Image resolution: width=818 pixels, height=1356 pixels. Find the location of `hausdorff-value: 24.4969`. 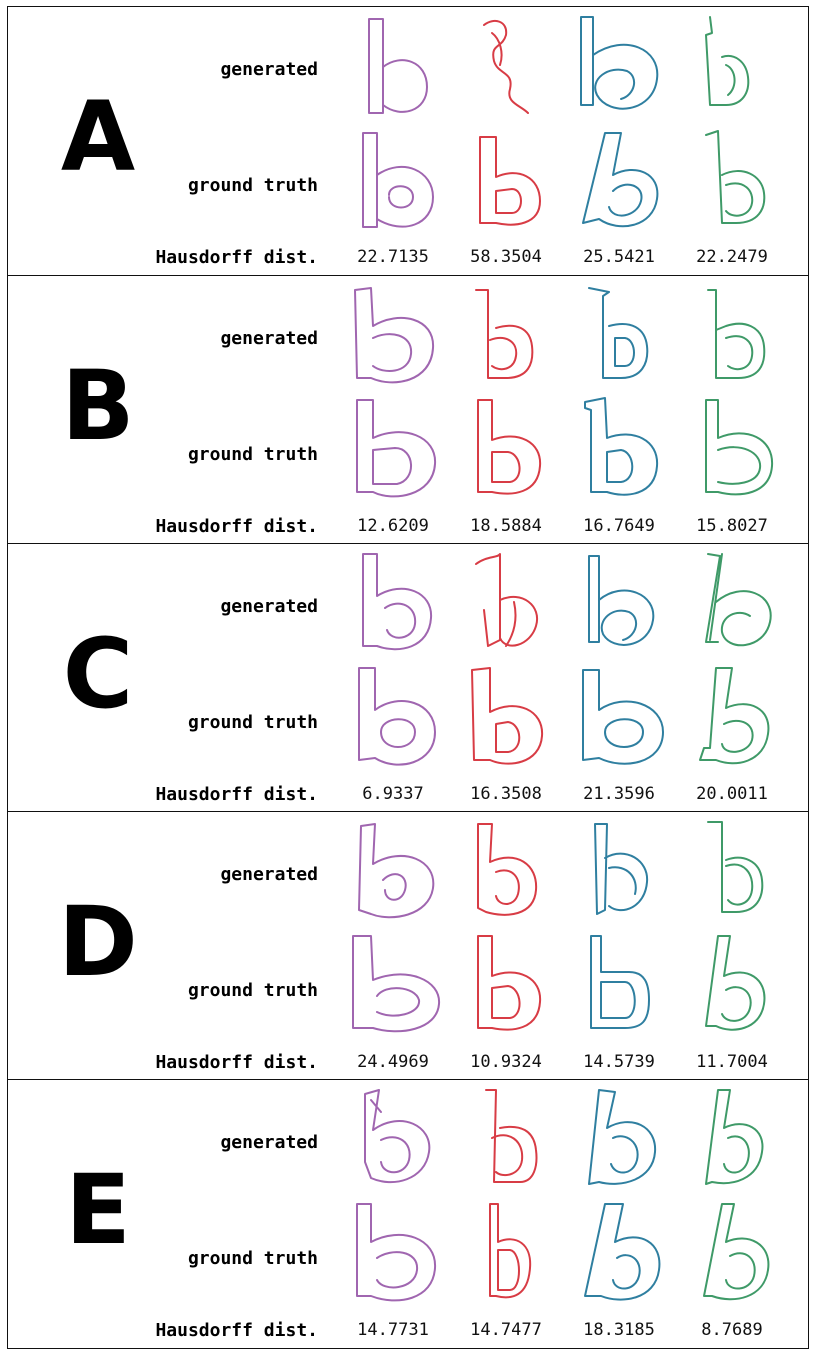

hausdorff-value: 24.4969 is located at coordinates (393, 1062).